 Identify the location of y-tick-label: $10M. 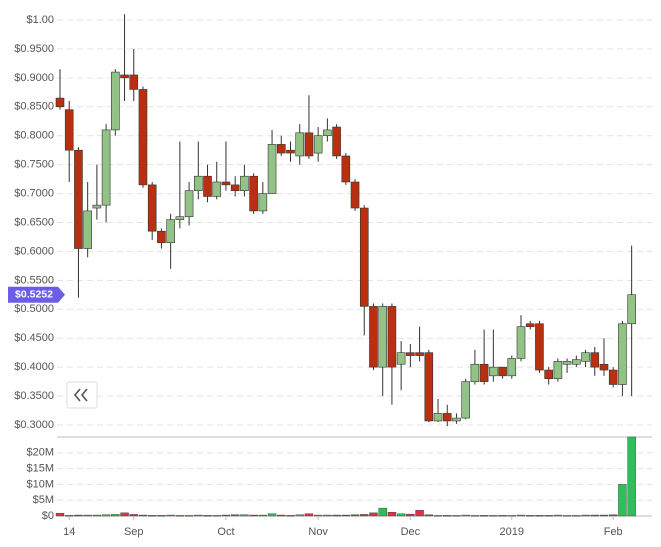
(40, 484).